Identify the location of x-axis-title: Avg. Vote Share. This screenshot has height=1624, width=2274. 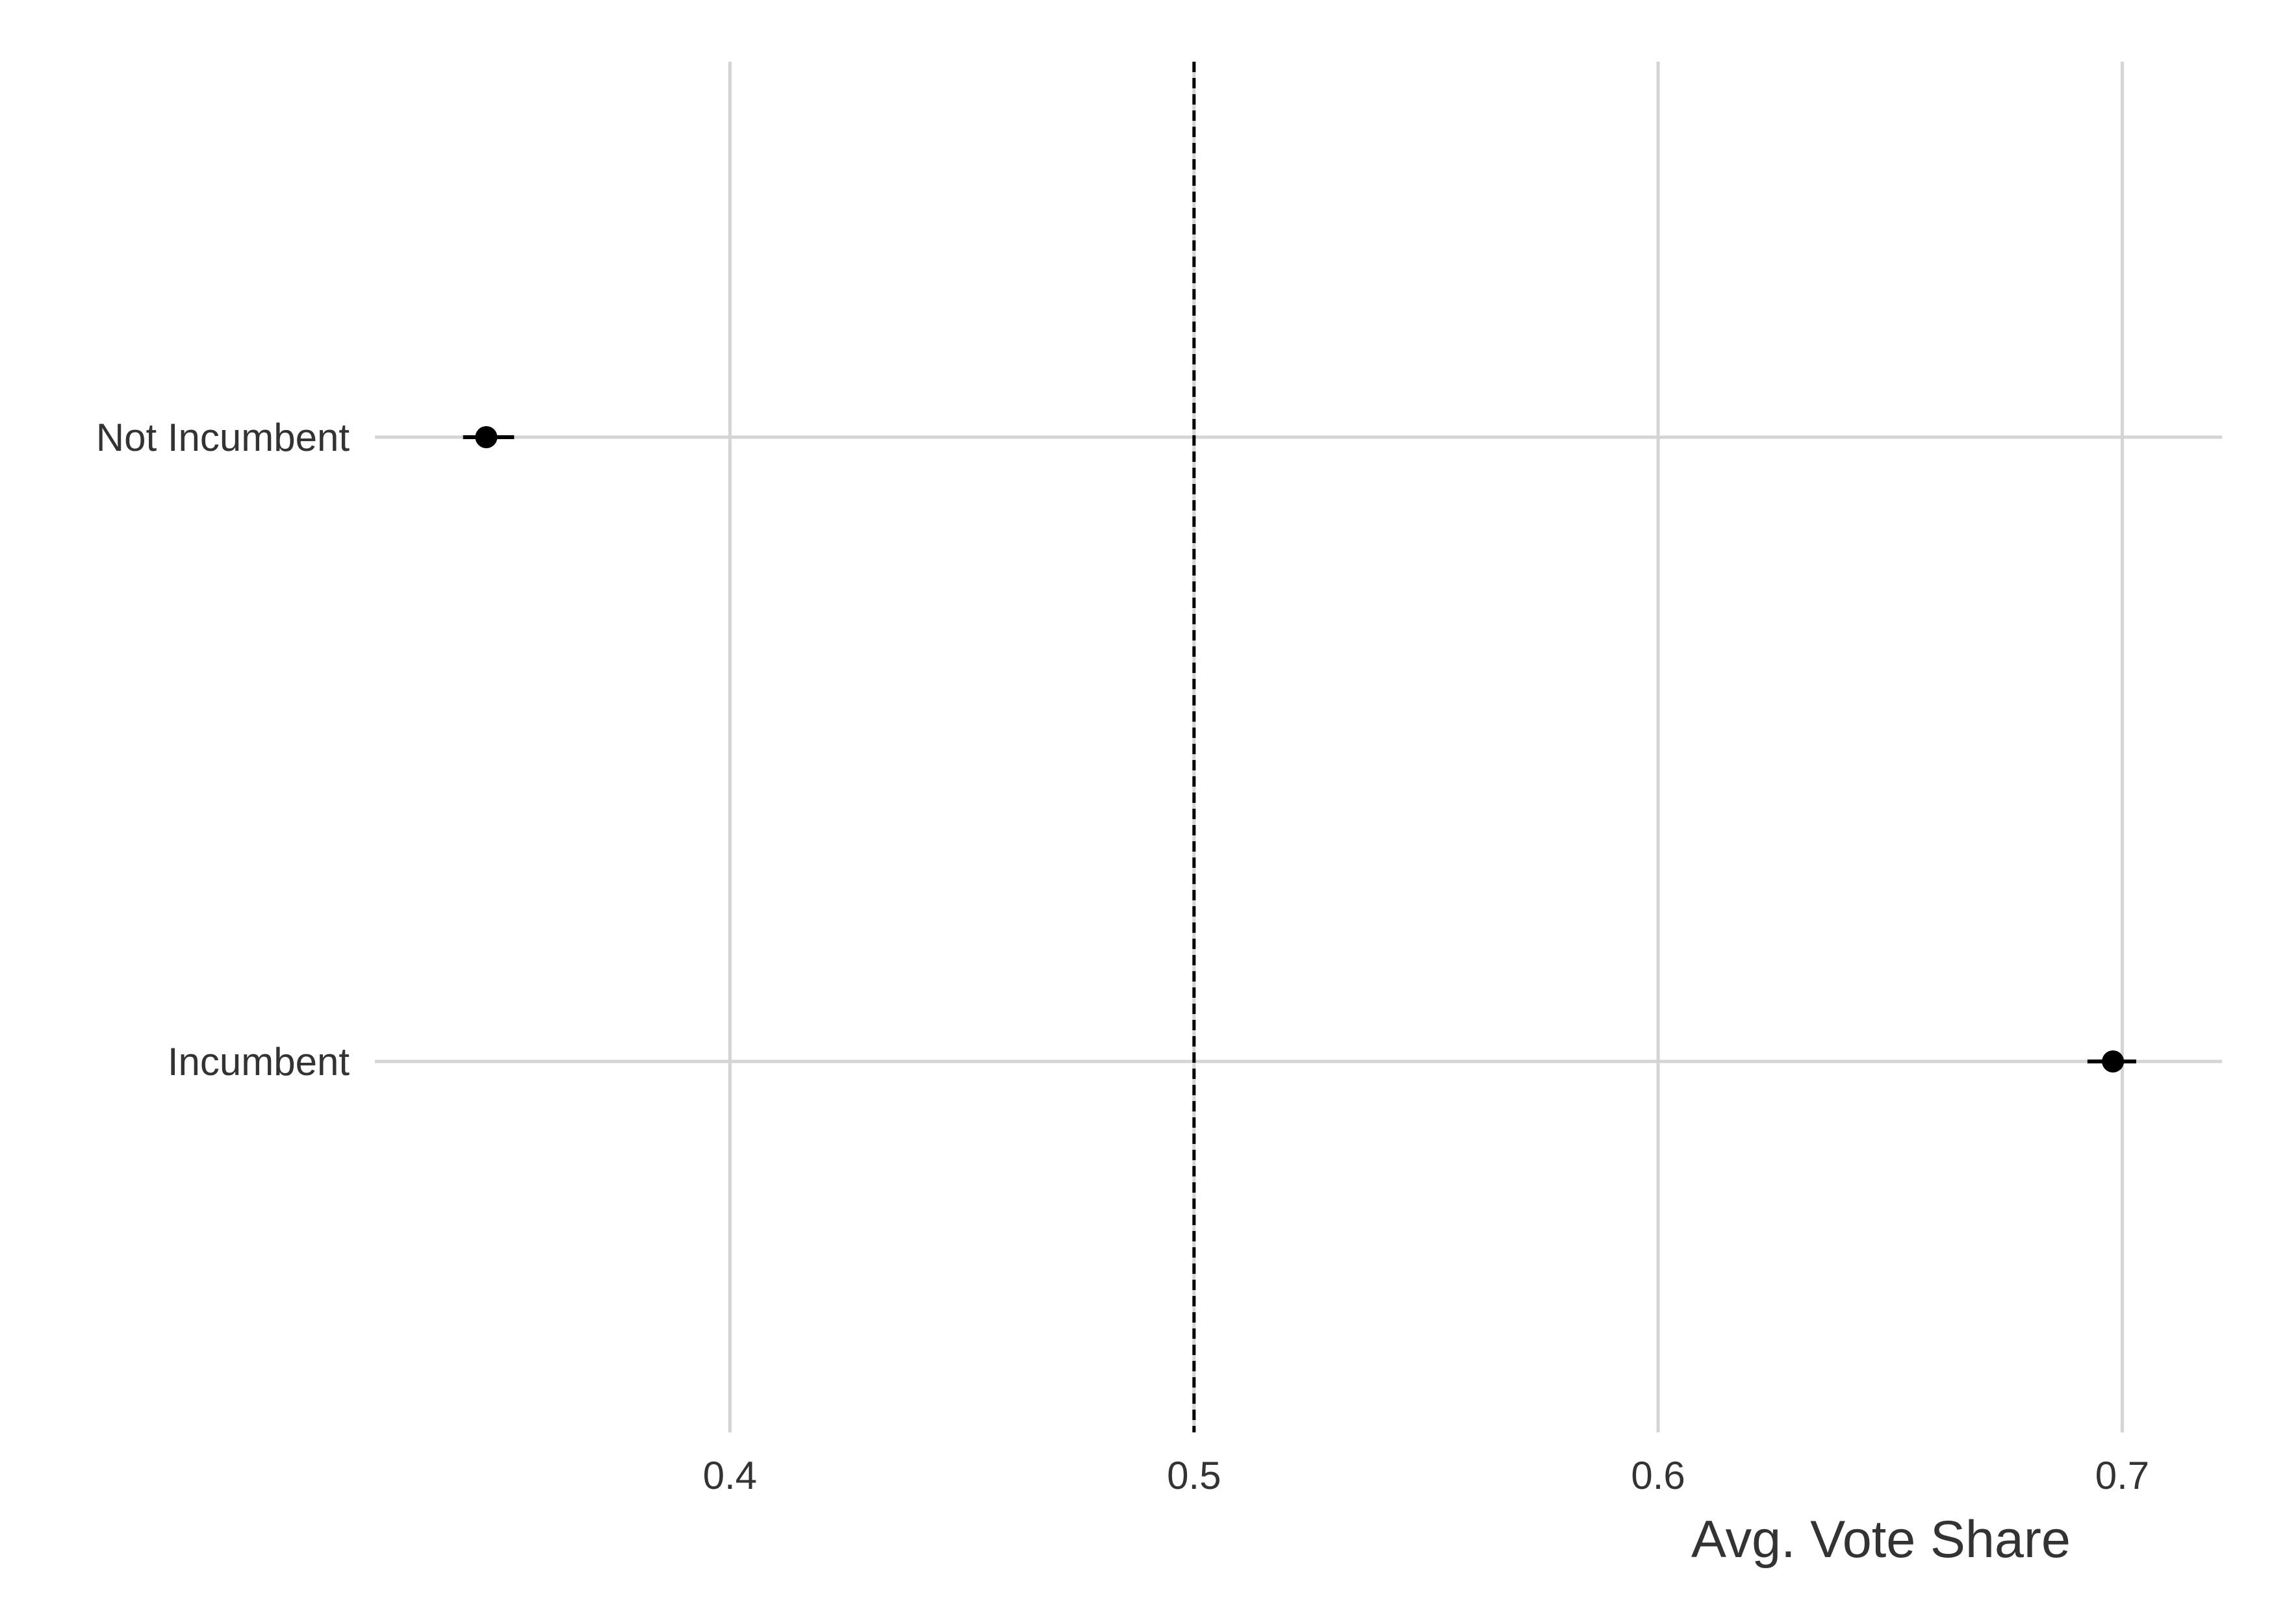
(1881, 1539).